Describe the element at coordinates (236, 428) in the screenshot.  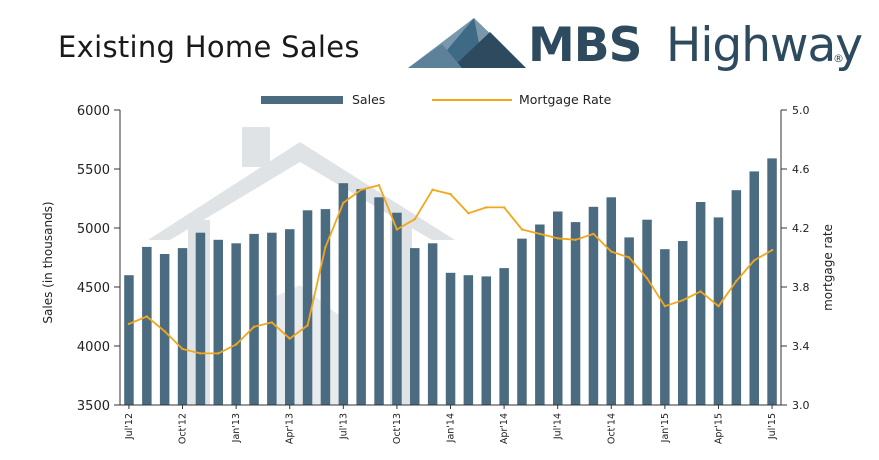
I see `x-tick-label: Jan'13` at that location.